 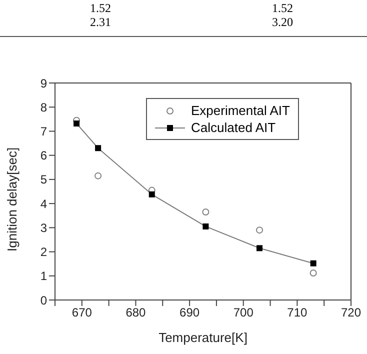 I want to click on y-tick-label: 2, so click(x=44, y=252).